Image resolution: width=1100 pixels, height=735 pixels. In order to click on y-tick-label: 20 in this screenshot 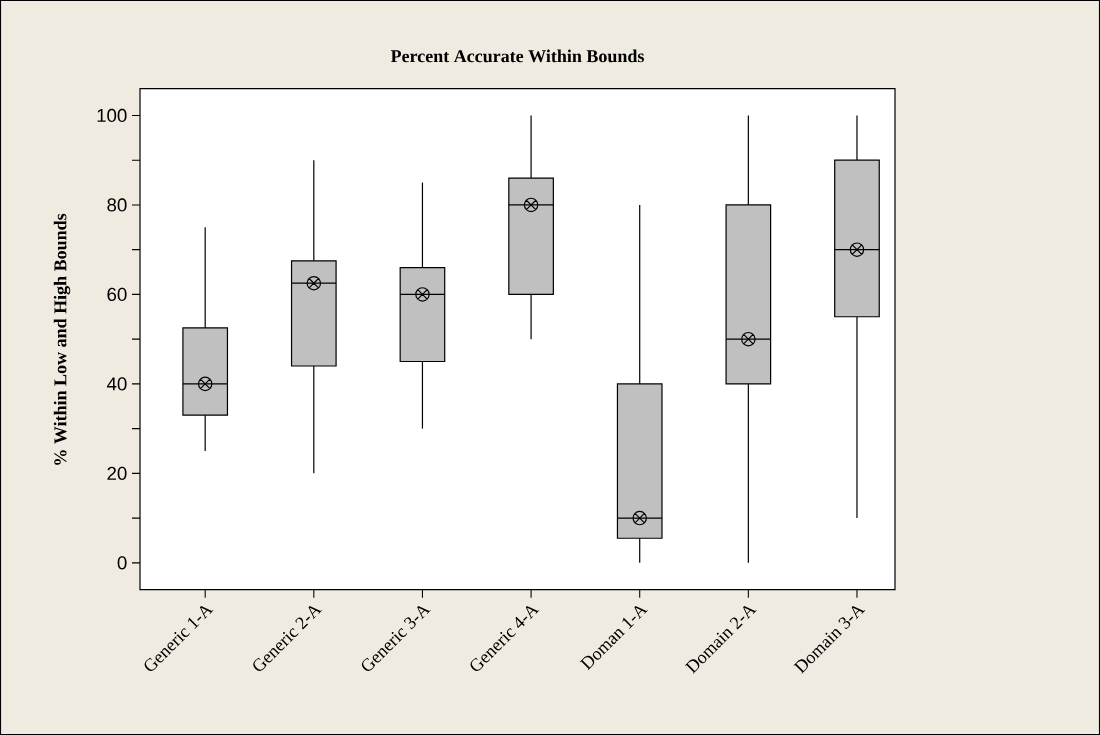, I will do `click(117, 473)`.